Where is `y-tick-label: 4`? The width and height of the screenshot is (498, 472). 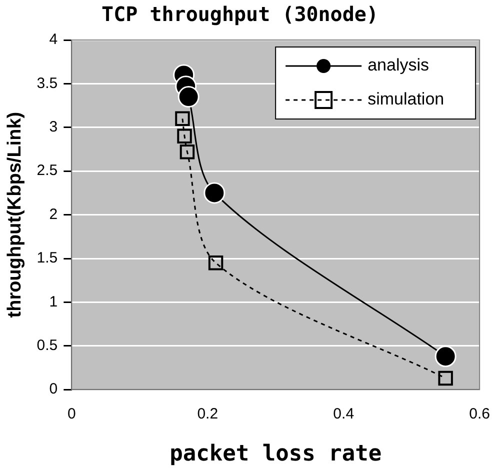
y-tick-label: 4 is located at coordinates (53, 39).